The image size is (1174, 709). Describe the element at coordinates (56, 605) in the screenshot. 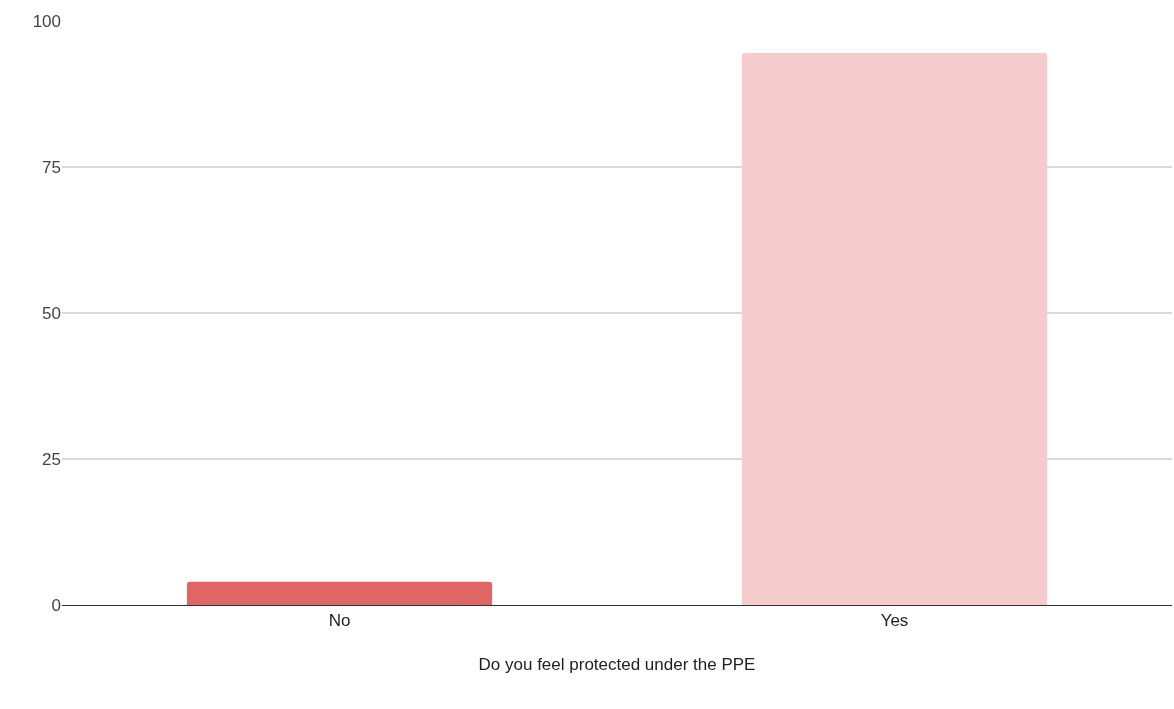

I see `y-tick-label: 0` at that location.